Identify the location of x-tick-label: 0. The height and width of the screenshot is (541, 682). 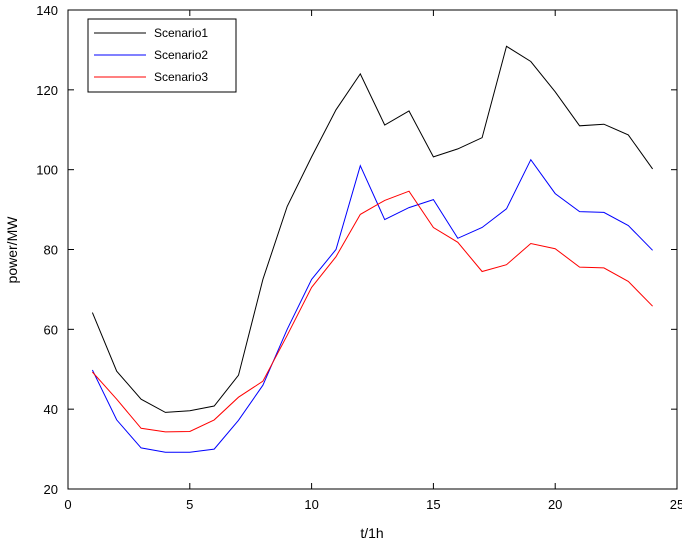
(67, 504).